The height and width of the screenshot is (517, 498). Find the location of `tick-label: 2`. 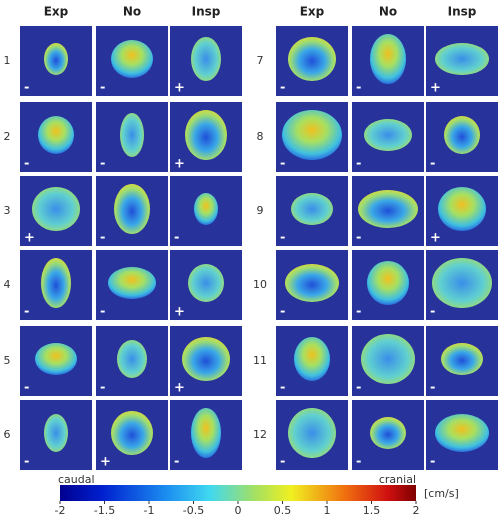

tick-label: 2 is located at coordinates (416, 510).